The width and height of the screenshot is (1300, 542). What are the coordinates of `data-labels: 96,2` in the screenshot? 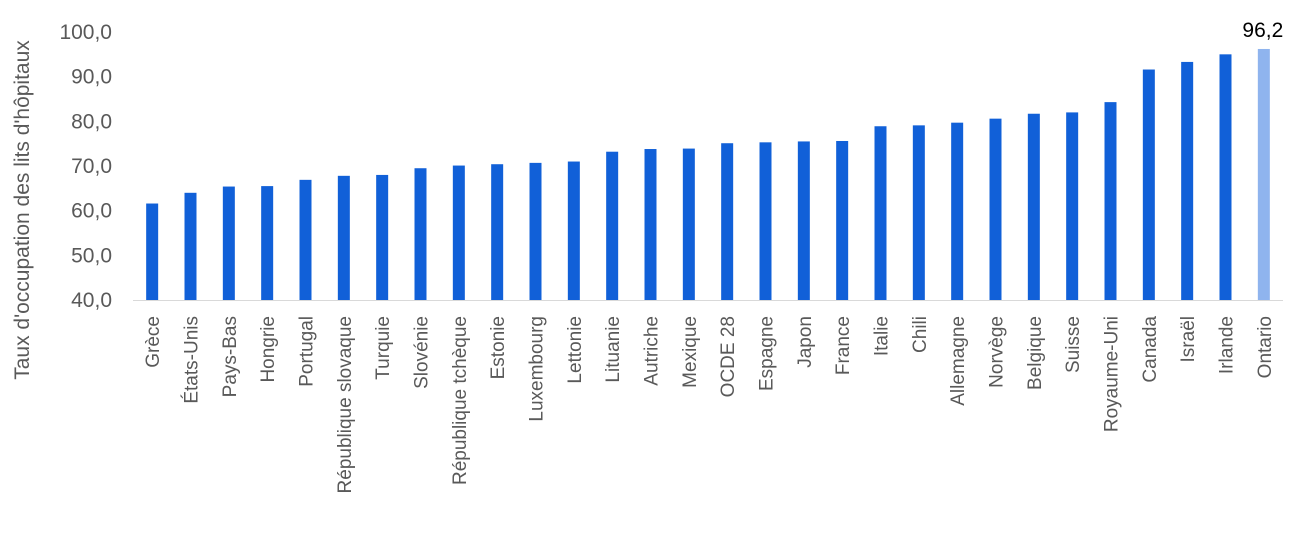 It's located at (1262, 30).